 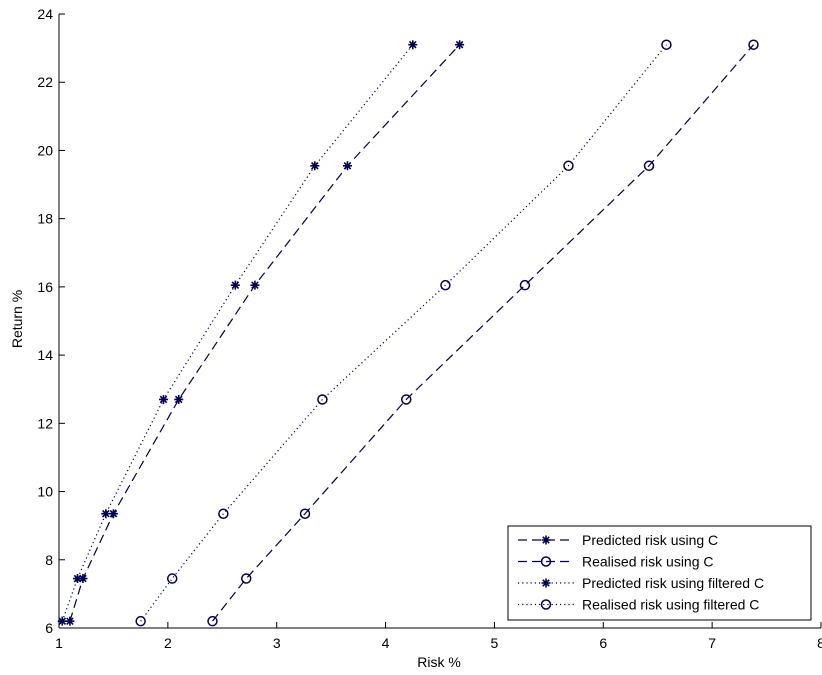 What do you see at coordinates (49, 628) in the screenshot?
I see `y-tick-label: 6` at bounding box center [49, 628].